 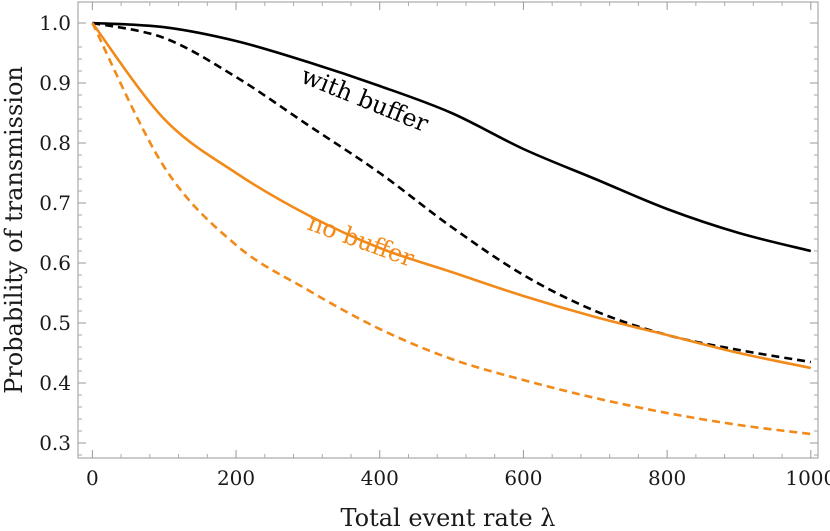 What do you see at coordinates (236, 478) in the screenshot?
I see `x-tick-label: 200` at bounding box center [236, 478].